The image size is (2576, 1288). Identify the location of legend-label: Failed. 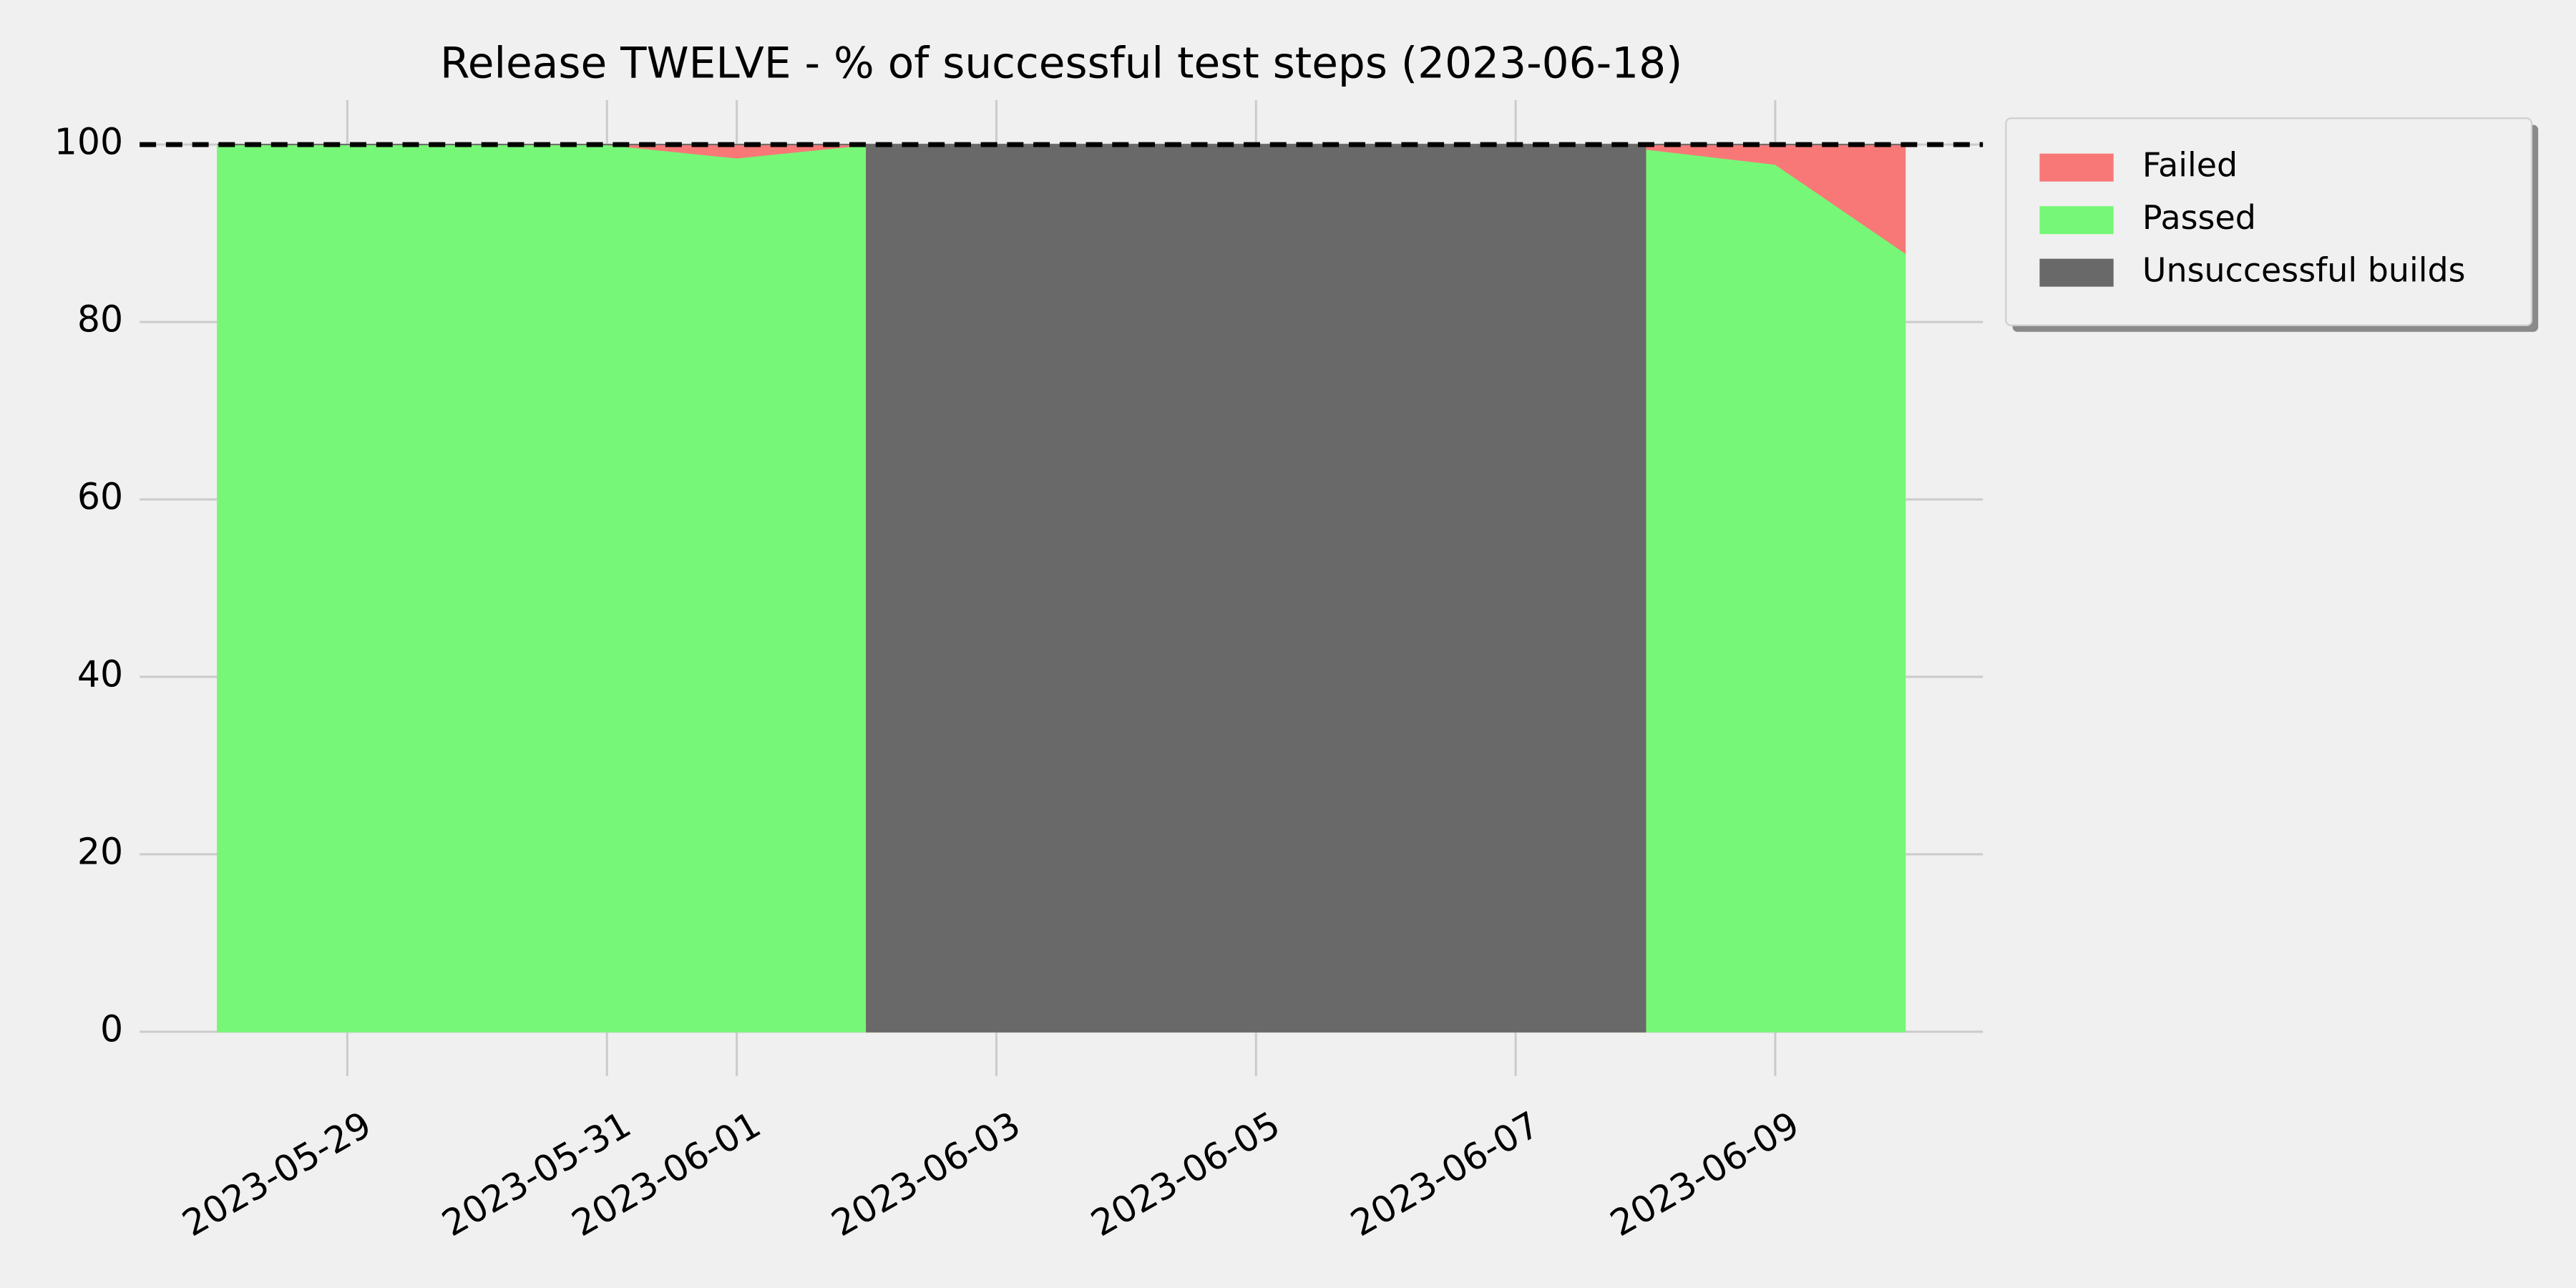
(2190, 165).